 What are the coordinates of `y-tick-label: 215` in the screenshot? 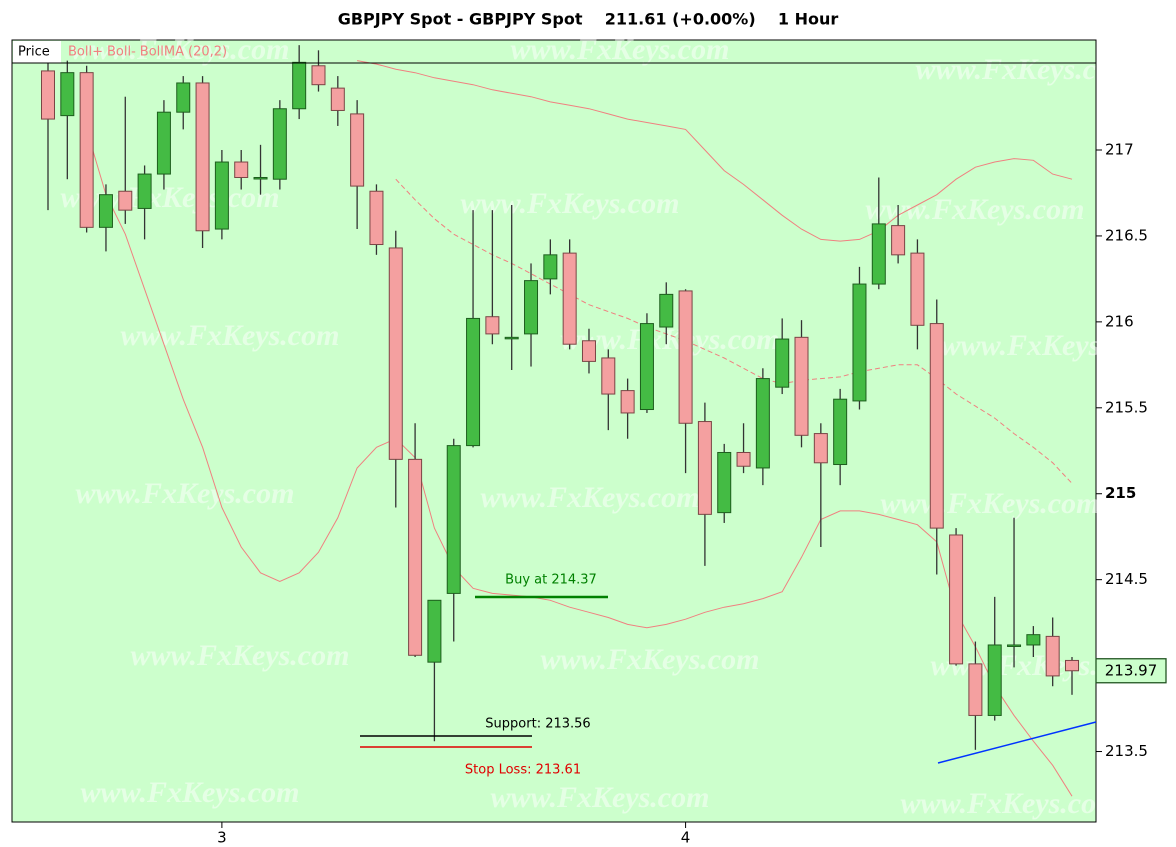 It's located at (1120, 493).